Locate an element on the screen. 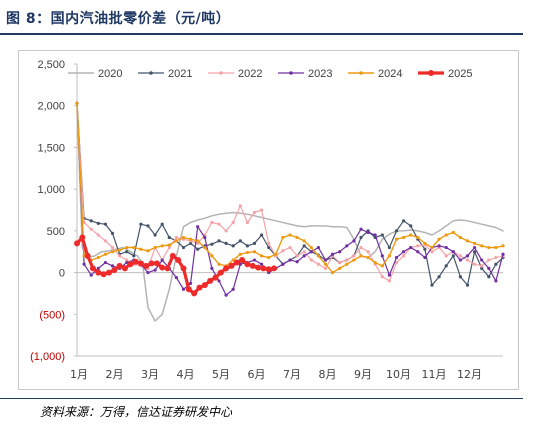 This screenshot has width=539, height=424. y-tick-label: 2,500 is located at coordinates (51, 65).